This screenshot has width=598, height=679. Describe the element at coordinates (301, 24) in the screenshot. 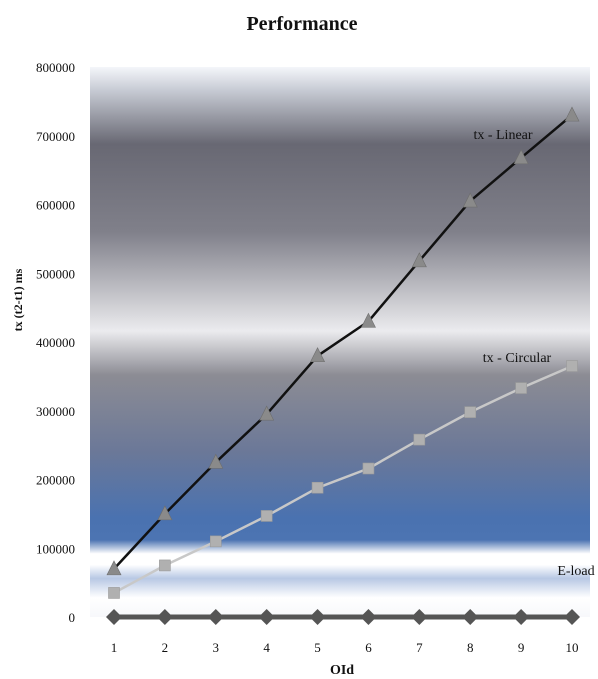

I see `chart-title: Performance` at that location.